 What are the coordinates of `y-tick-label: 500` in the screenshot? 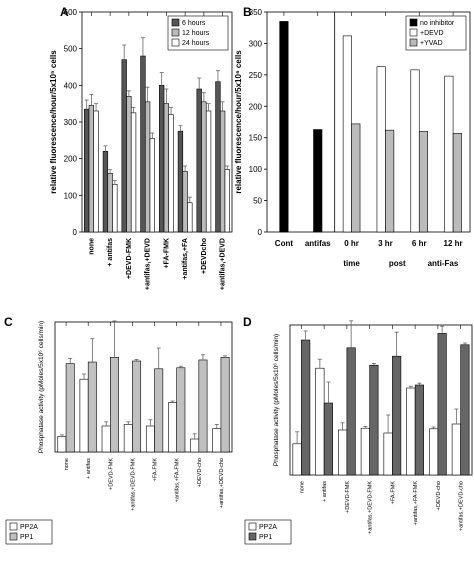 It's located at (71, 49).